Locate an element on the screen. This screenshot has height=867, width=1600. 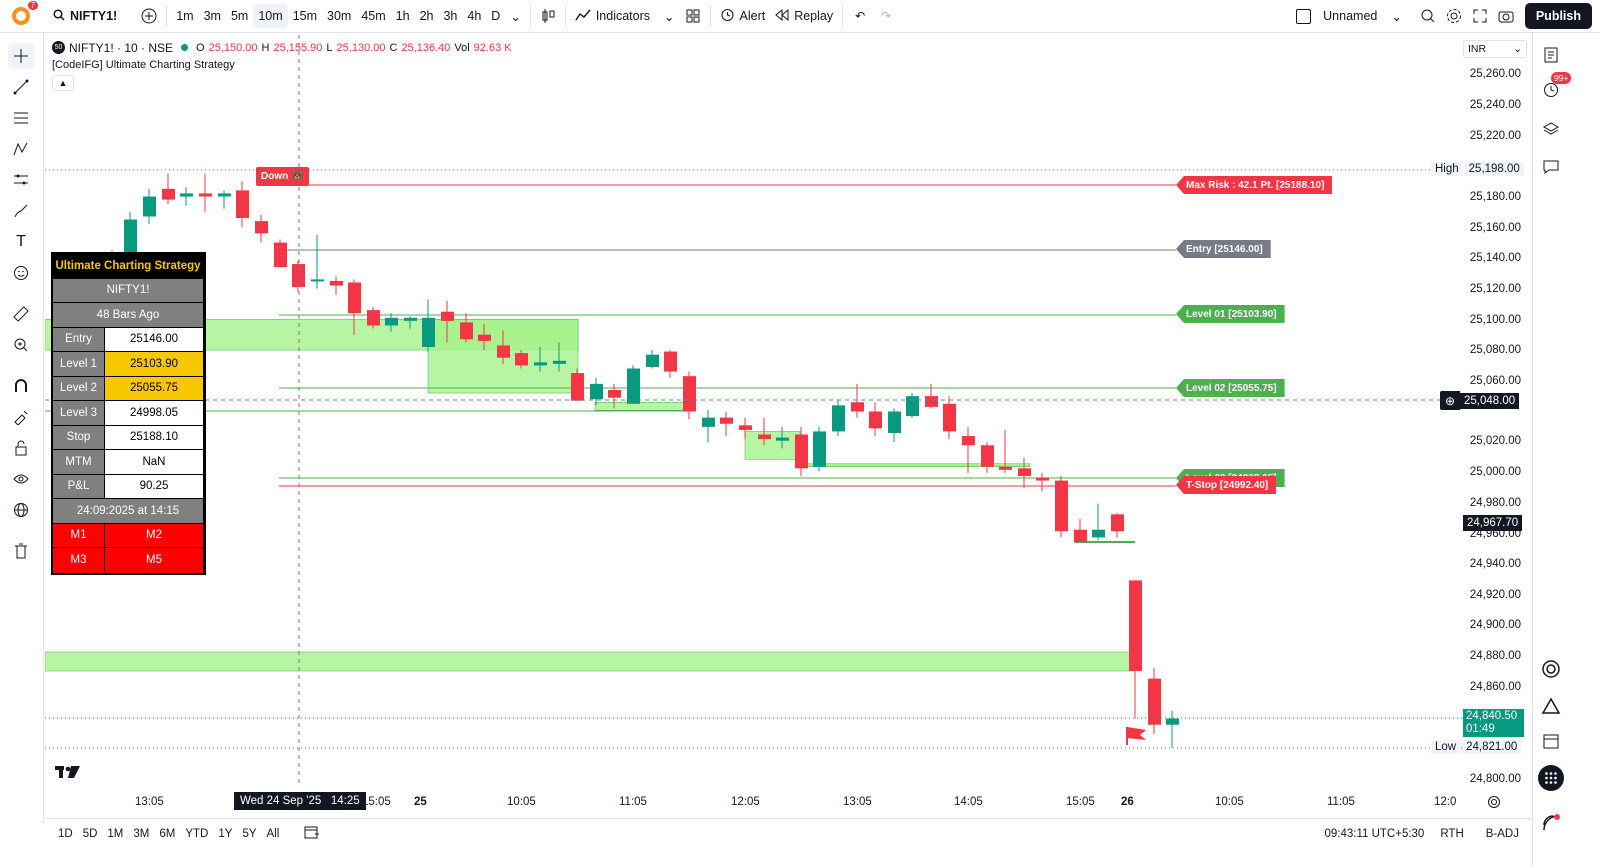
target-icon is located at coordinates (1551, 669).